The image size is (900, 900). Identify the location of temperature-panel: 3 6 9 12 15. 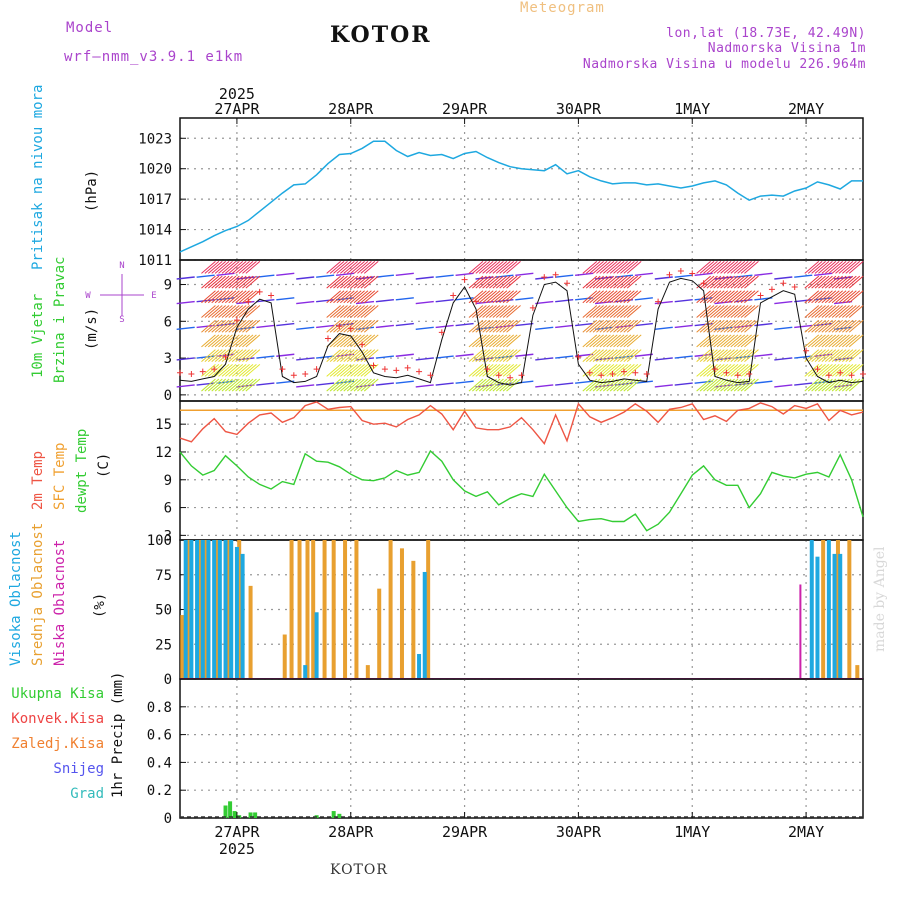
(509, 472).